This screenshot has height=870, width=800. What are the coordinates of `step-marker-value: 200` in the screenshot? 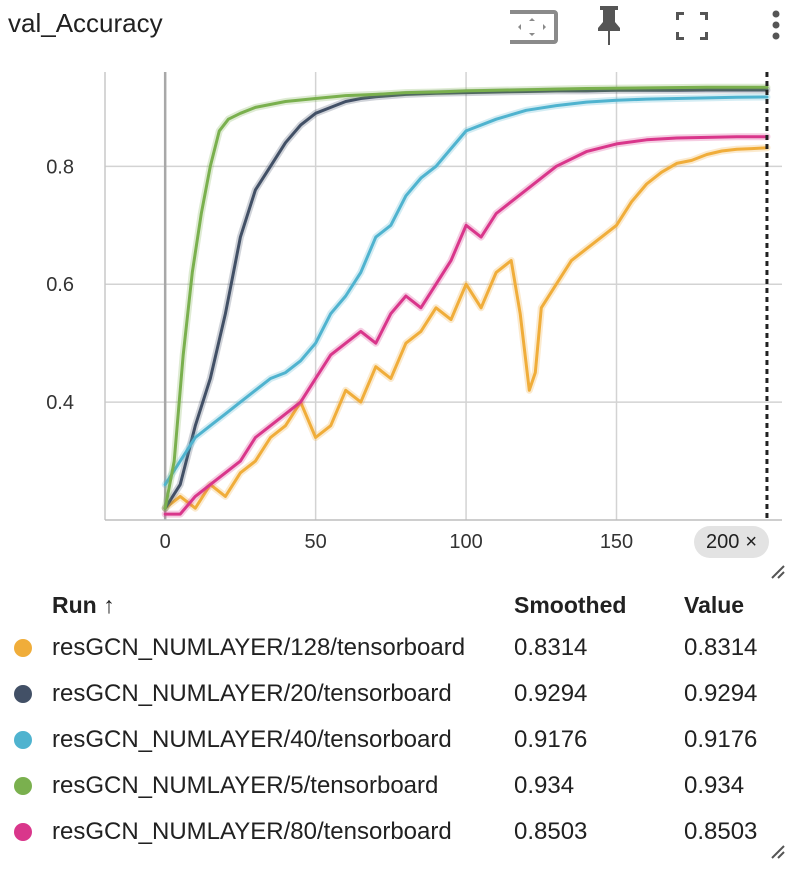 It's located at (723, 542).